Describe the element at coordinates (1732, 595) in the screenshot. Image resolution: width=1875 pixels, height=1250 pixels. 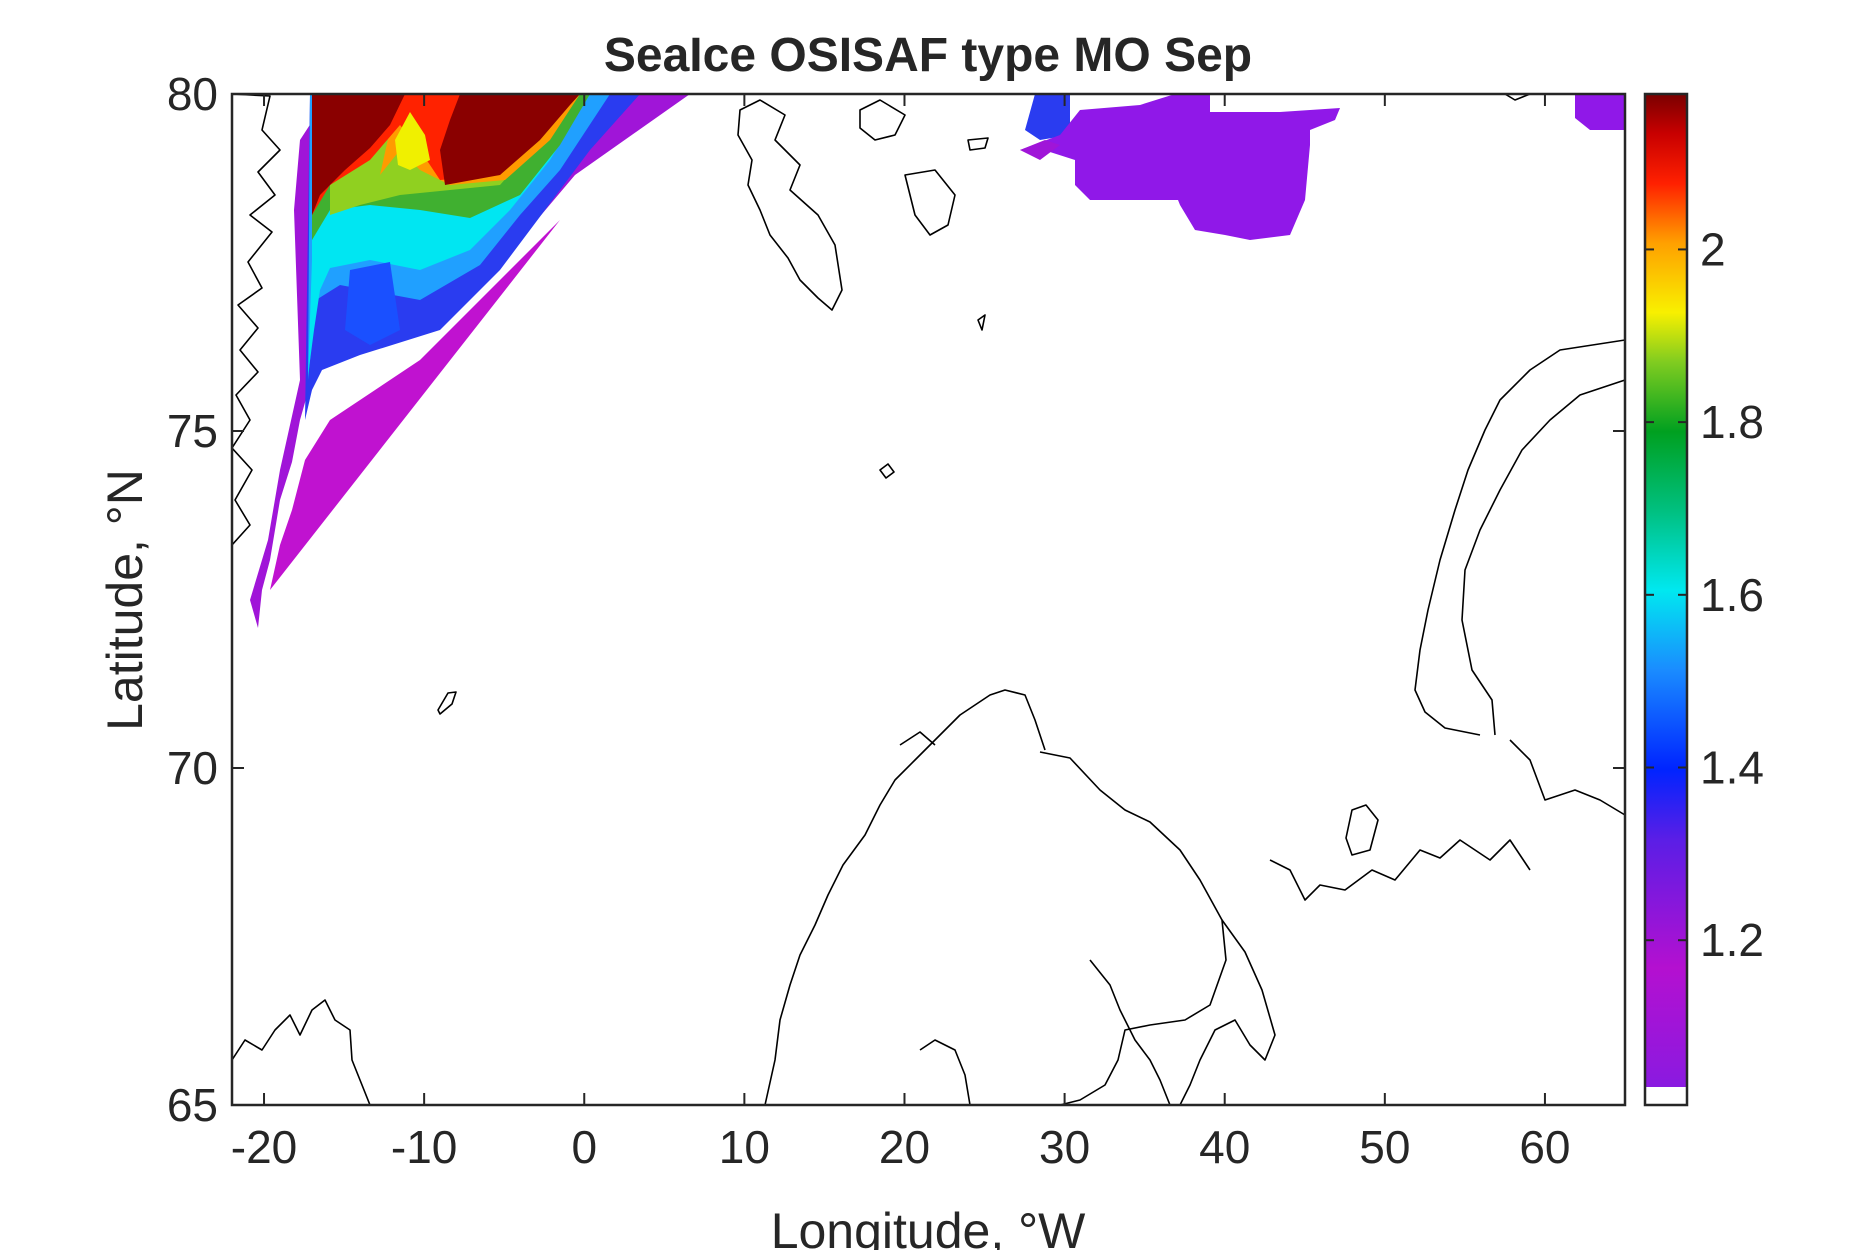
I see `colorbar-tick-label: 1.6` at that location.